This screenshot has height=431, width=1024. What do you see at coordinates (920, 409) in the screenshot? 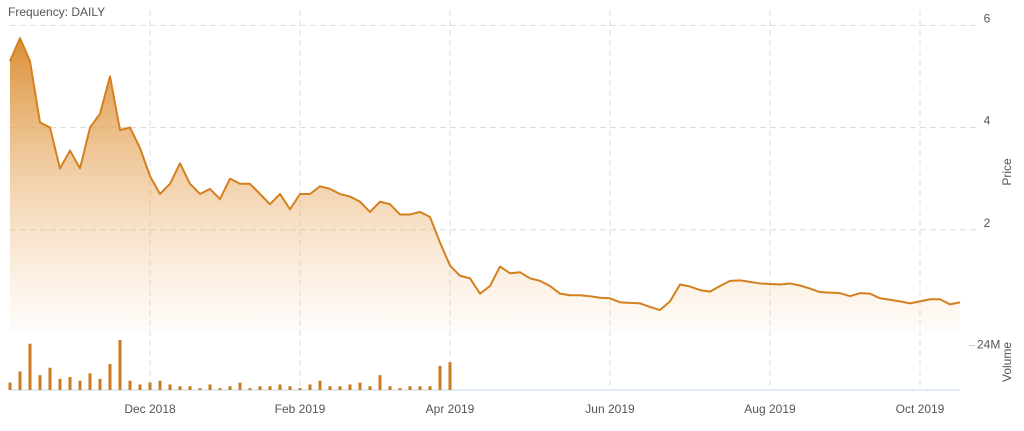
I see `x-tick-label: Oct 2019` at bounding box center [920, 409].